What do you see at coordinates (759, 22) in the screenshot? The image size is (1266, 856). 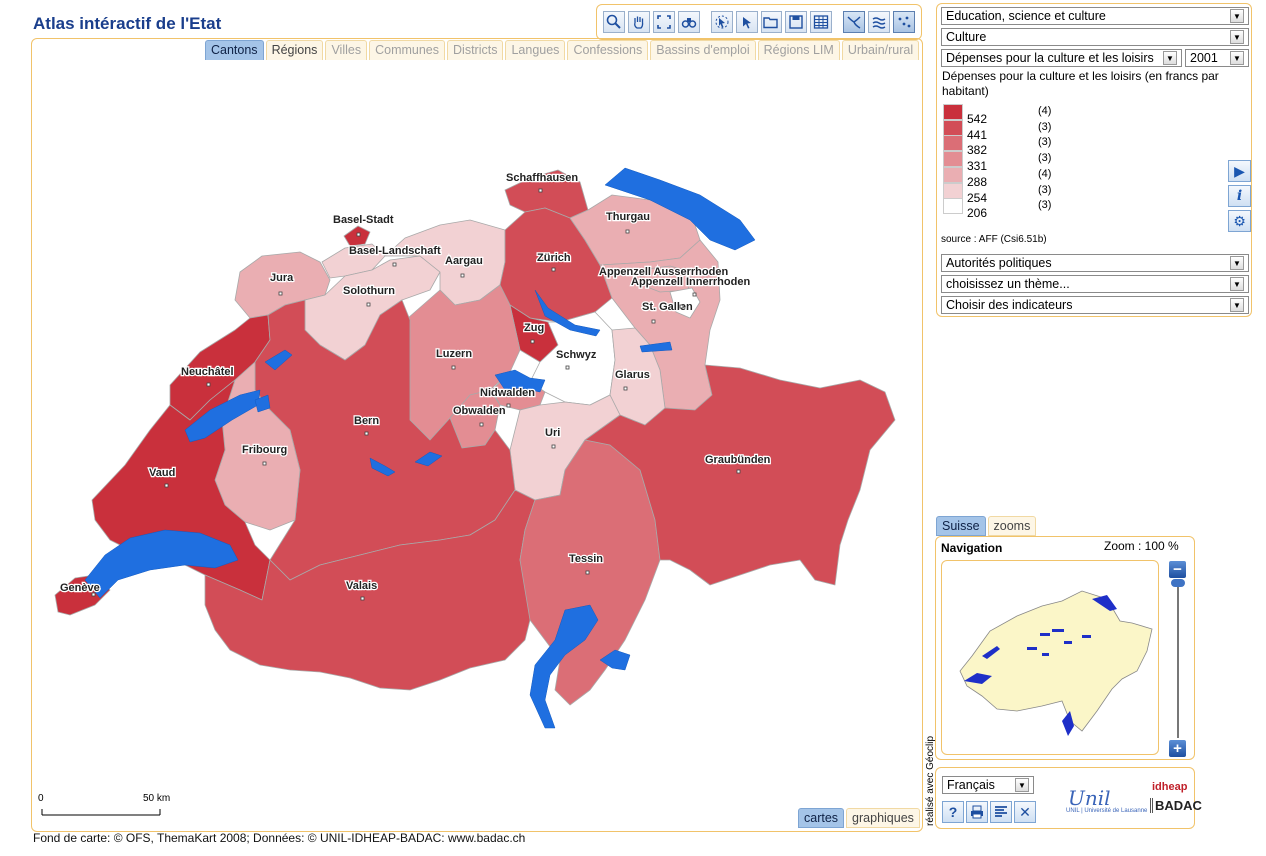 I see `map-toolbar` at bounding box center [759, 22].